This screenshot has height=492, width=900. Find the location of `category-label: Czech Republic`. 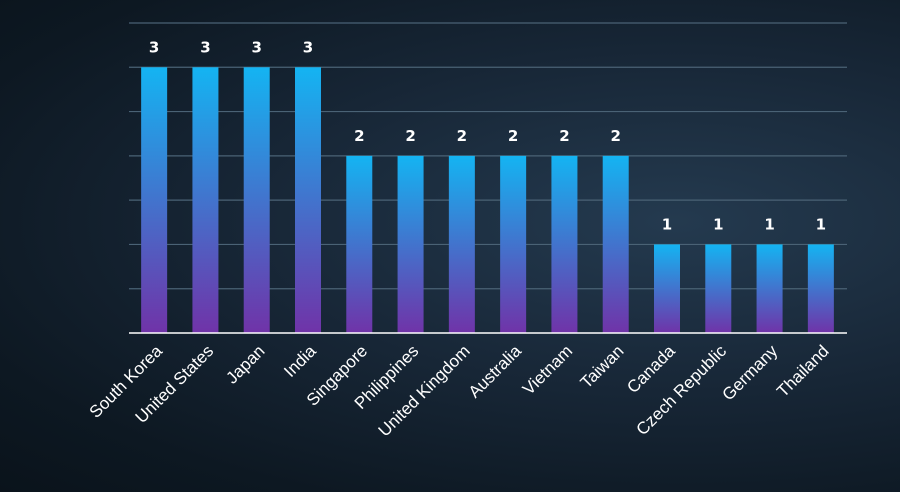

category-label: Czech Republic is located at coordinates (681, 390).